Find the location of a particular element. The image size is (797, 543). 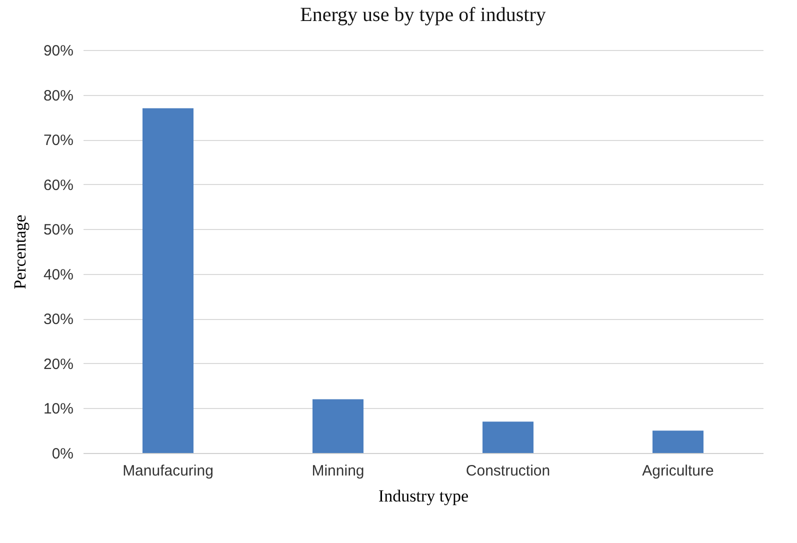

y-tick-label: 50% is located at coordinates (58, 230).